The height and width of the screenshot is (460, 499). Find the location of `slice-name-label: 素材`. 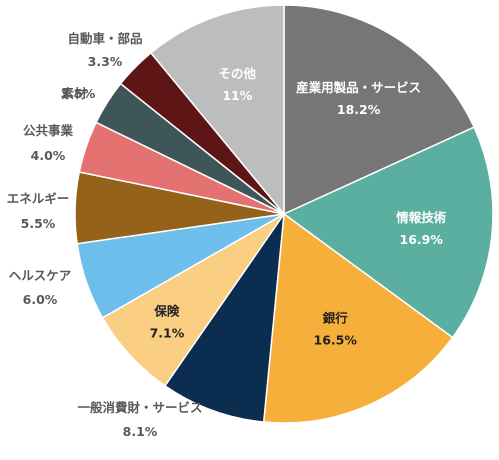

slice-name-label: 素材 is located at coordinates (74, 93).